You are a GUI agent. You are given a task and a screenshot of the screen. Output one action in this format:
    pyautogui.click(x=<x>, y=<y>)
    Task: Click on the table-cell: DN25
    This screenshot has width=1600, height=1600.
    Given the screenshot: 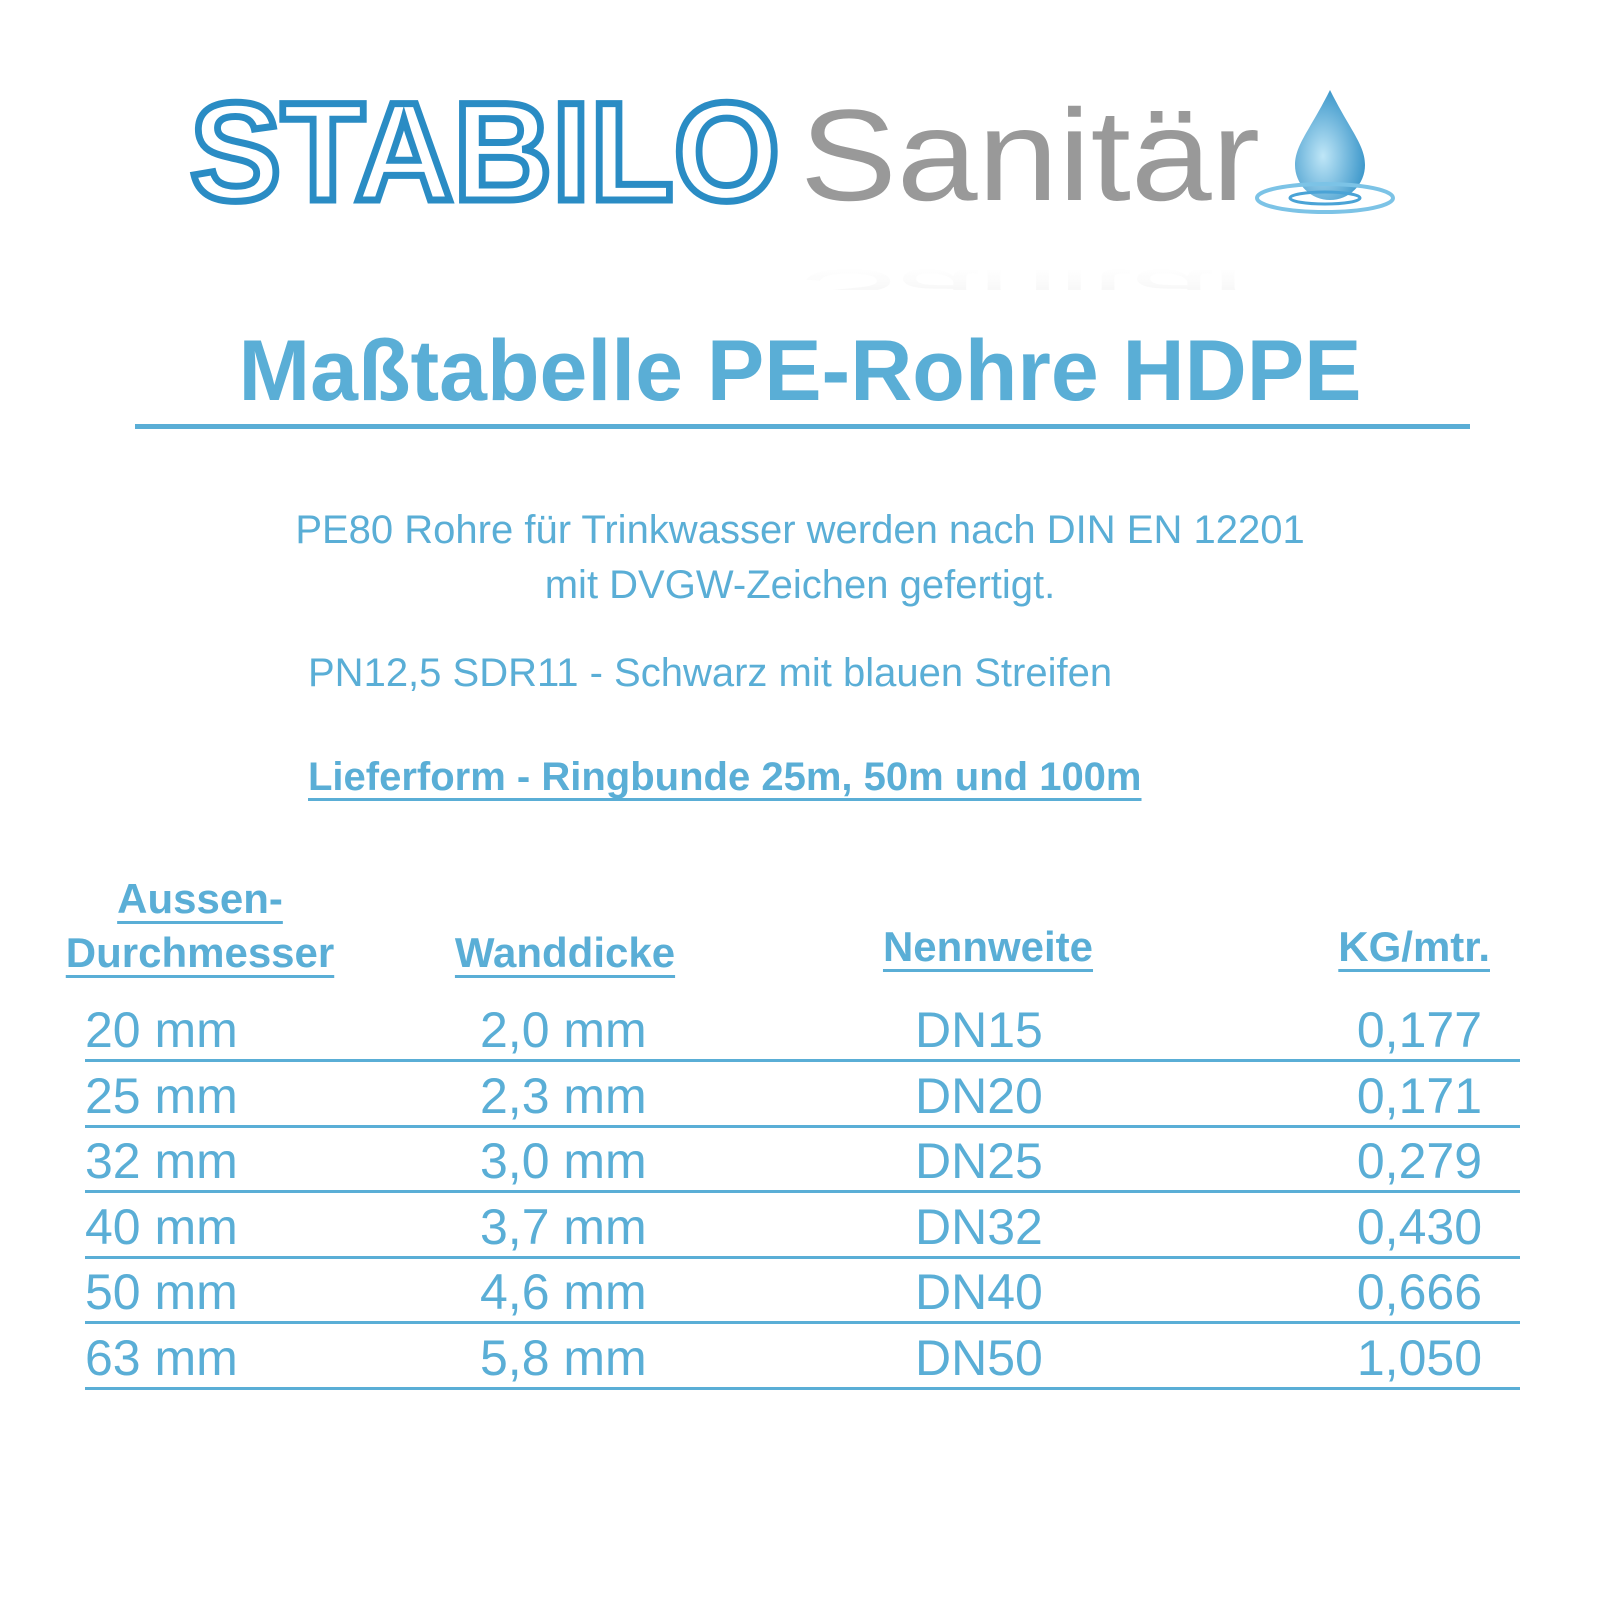 What is the action you would take?
    pyautogui.click(x=979, y=1161)
    